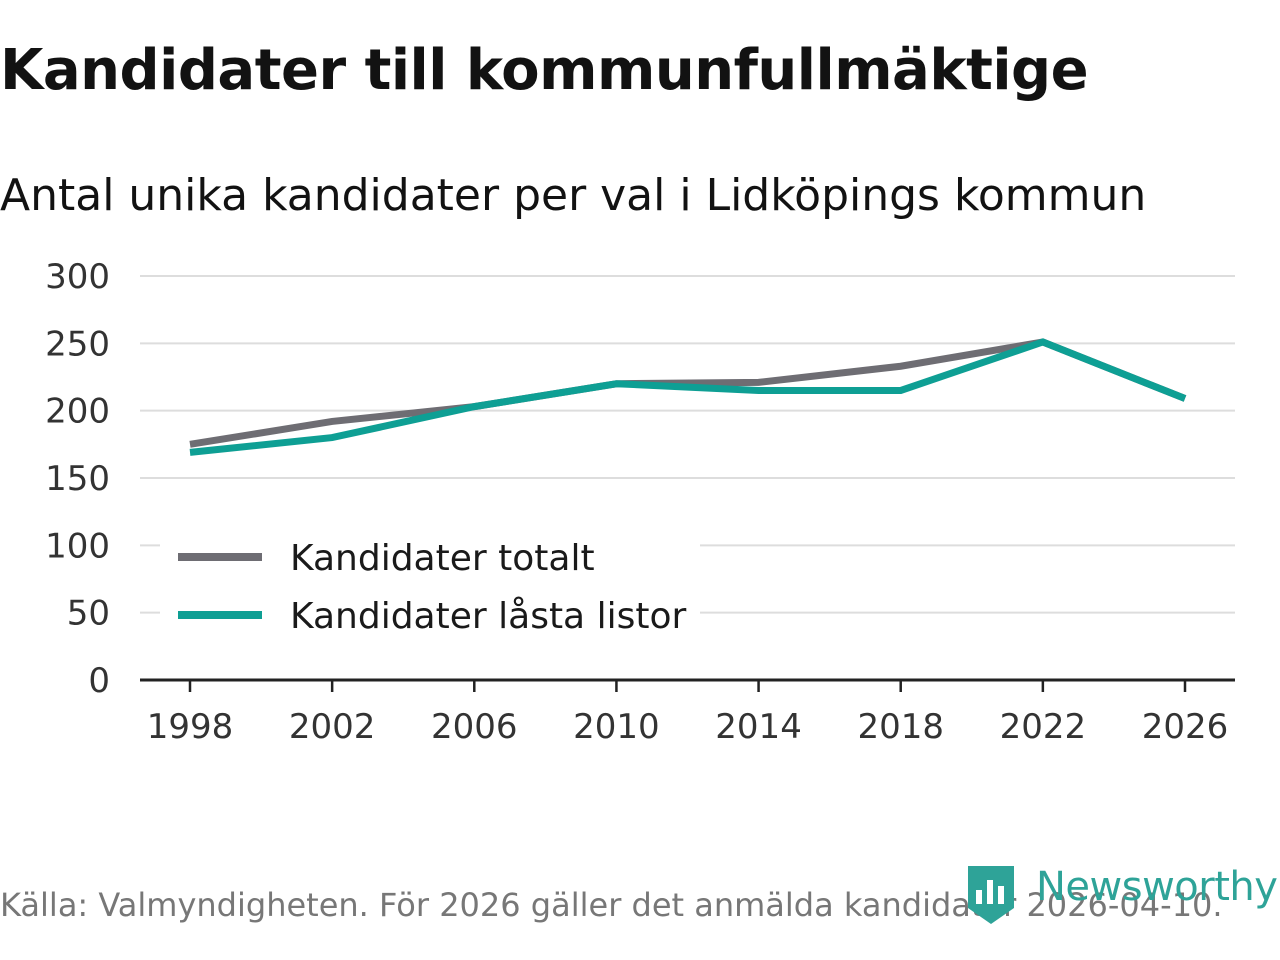 The height and width of the screenshot is (960, 1280). What do you see at coordinates (688, 393) in the screenshot?
I see `series-line-kandidater-totalt` at bounding box center [688, 393].